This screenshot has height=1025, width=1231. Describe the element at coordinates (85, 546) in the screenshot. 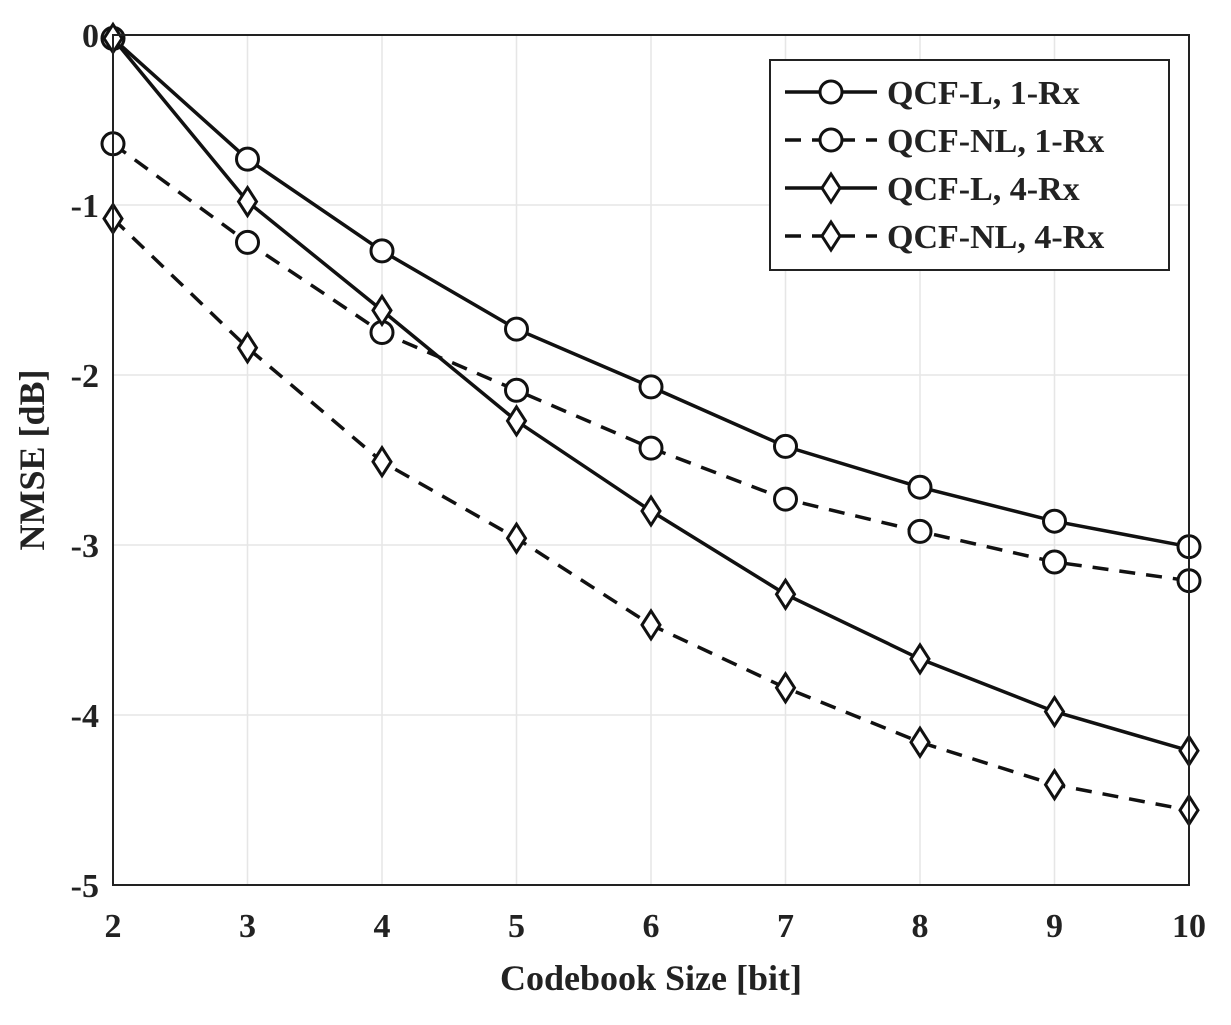

I see `y-tick-label: -3` at that location.